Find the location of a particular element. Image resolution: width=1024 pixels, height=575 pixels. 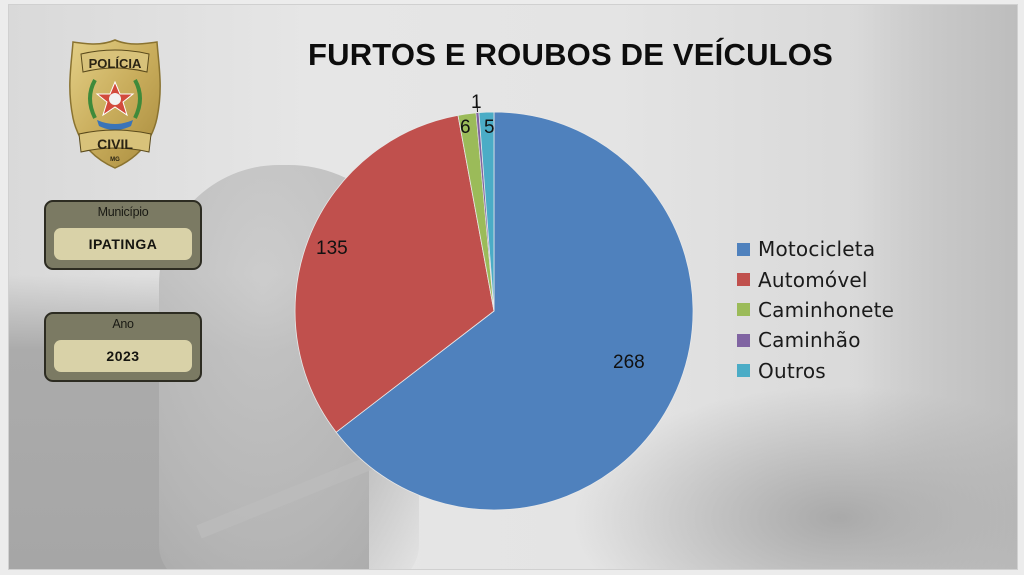

data-label-caminhonete: 6 is located at coordinates (465, 127).